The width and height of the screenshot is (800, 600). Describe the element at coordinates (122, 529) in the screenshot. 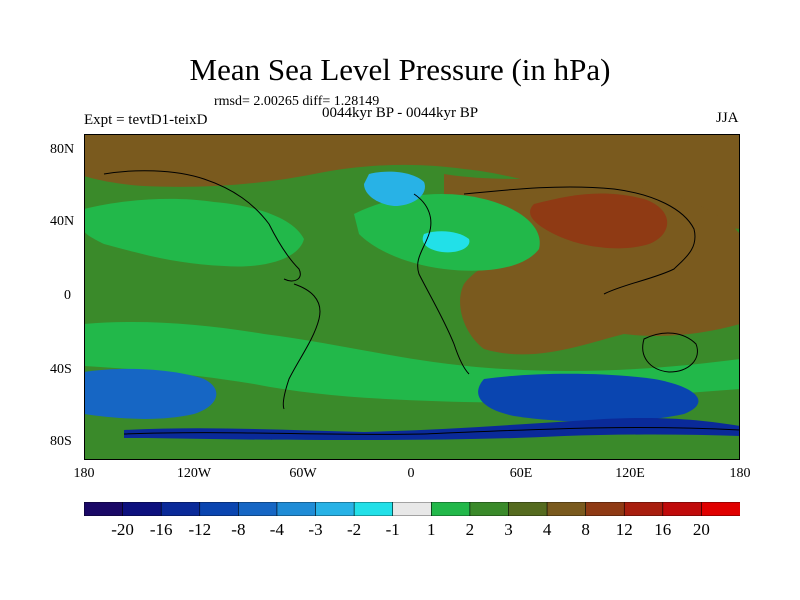

I see `colorbar-tick-label: -20` at that location.